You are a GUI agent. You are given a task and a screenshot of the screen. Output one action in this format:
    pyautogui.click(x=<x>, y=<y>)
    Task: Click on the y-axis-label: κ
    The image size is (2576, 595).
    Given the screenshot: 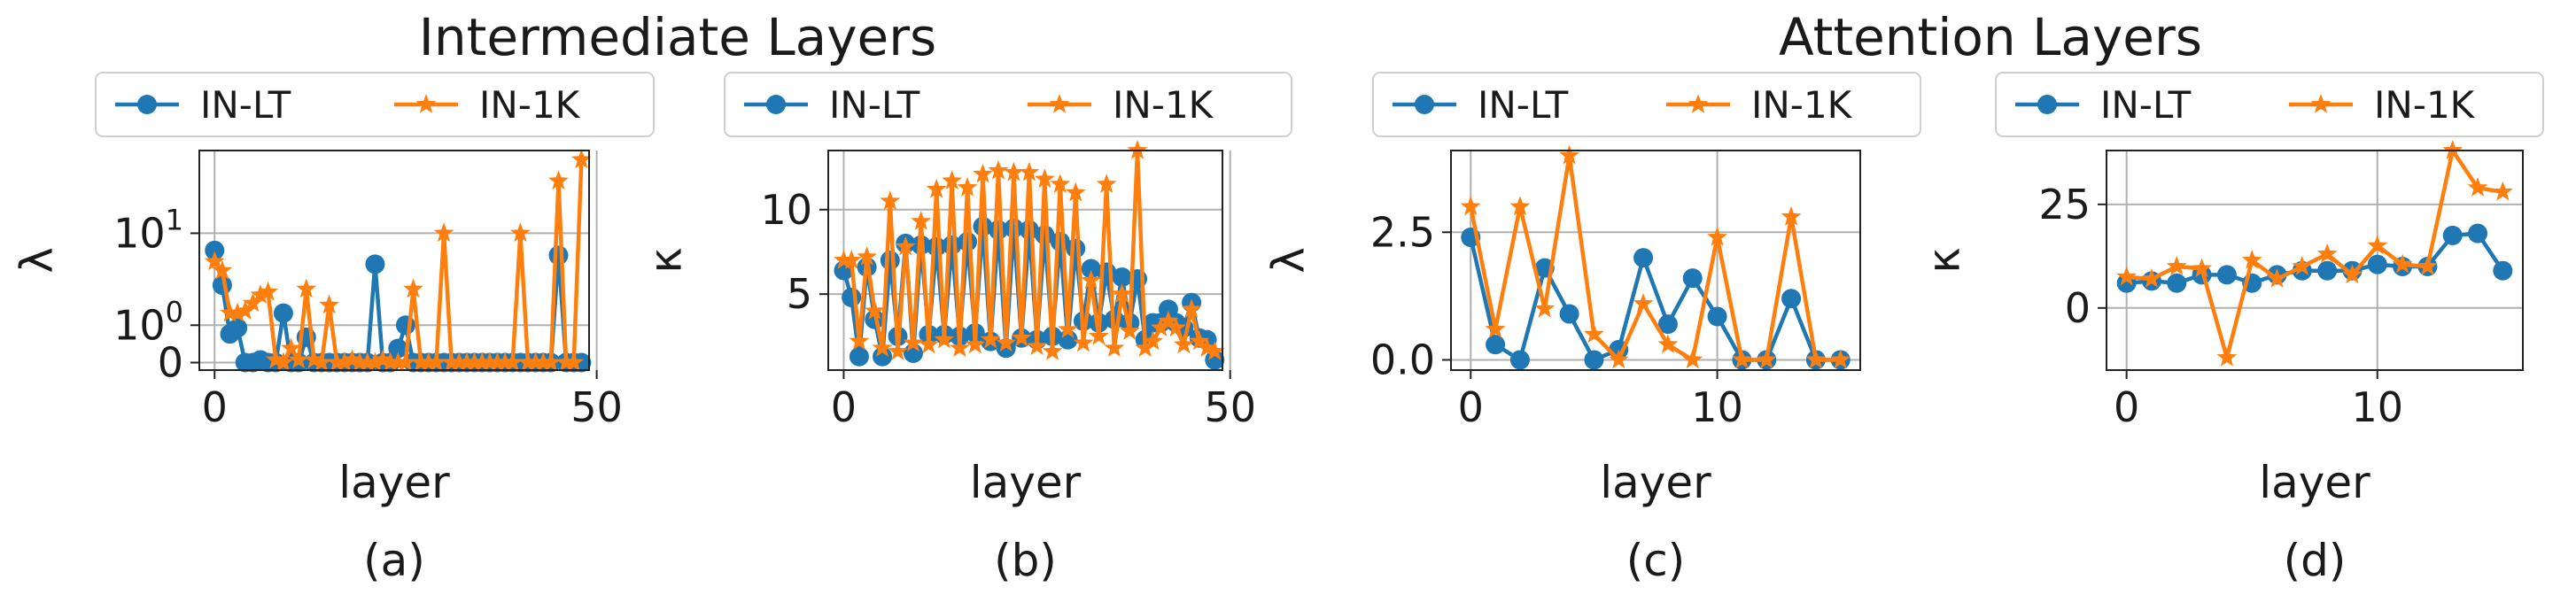 What is the action you would take?
    pyautogui.click(x=666, y=260)
    